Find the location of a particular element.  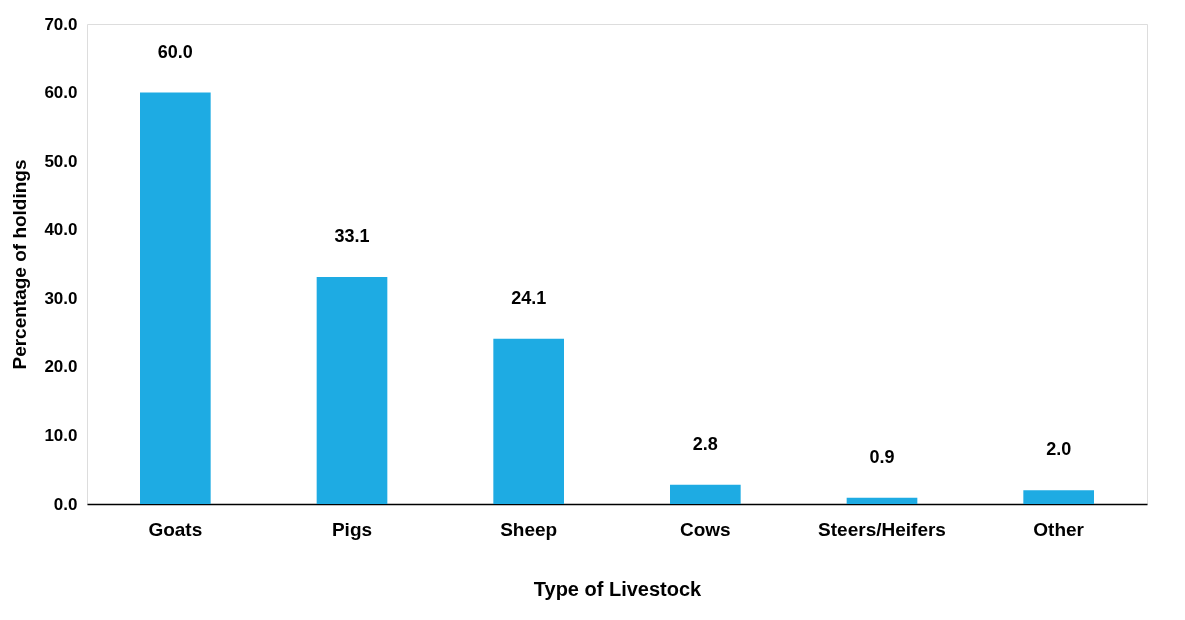

y-tick-label: 30.0 is located at coordinates (61, 298).